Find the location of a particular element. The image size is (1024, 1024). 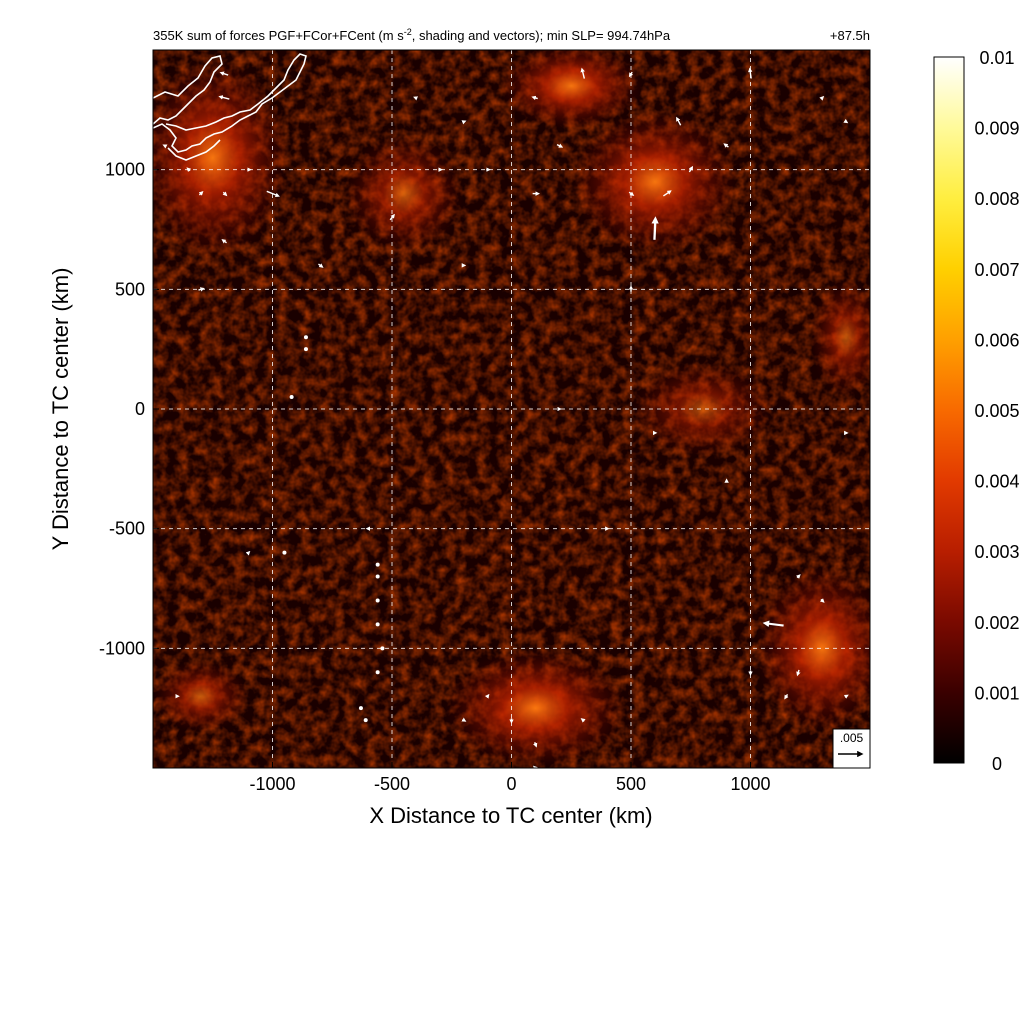

colorbar-tick-label-6: 0.006 is located at coordinates (996, 340).